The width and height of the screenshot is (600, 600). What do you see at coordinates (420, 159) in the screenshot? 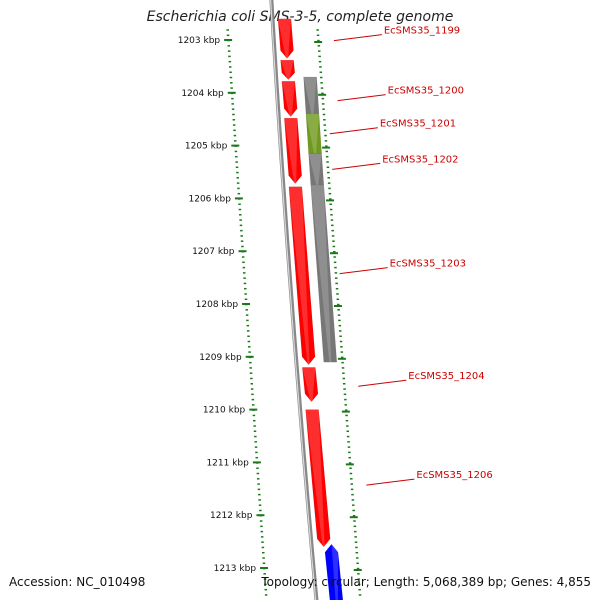
I see `gene-label: EcSMS35_1202` at bounding box center [420, 159].